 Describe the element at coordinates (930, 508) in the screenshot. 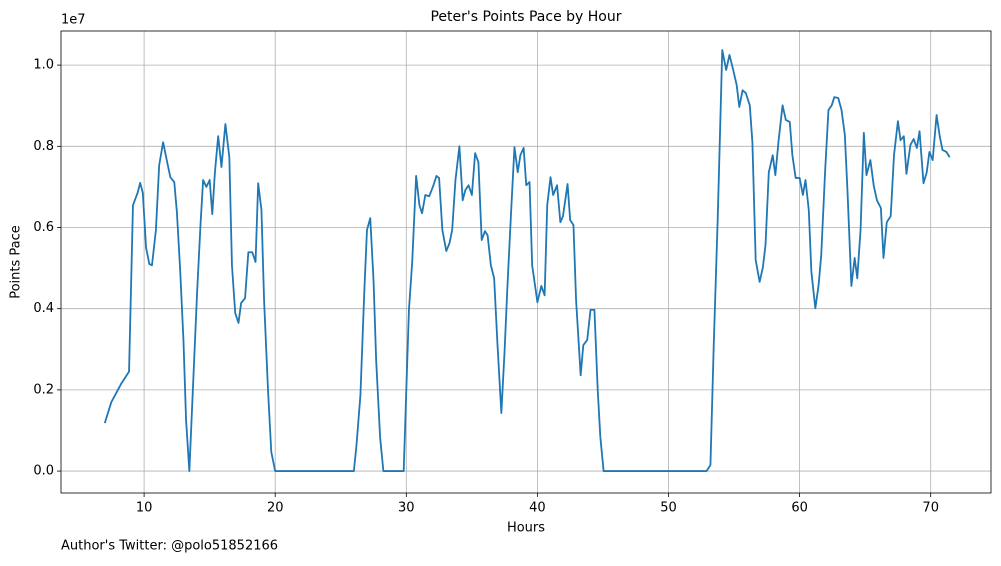

I see `x-tick-label: 70` at that location.